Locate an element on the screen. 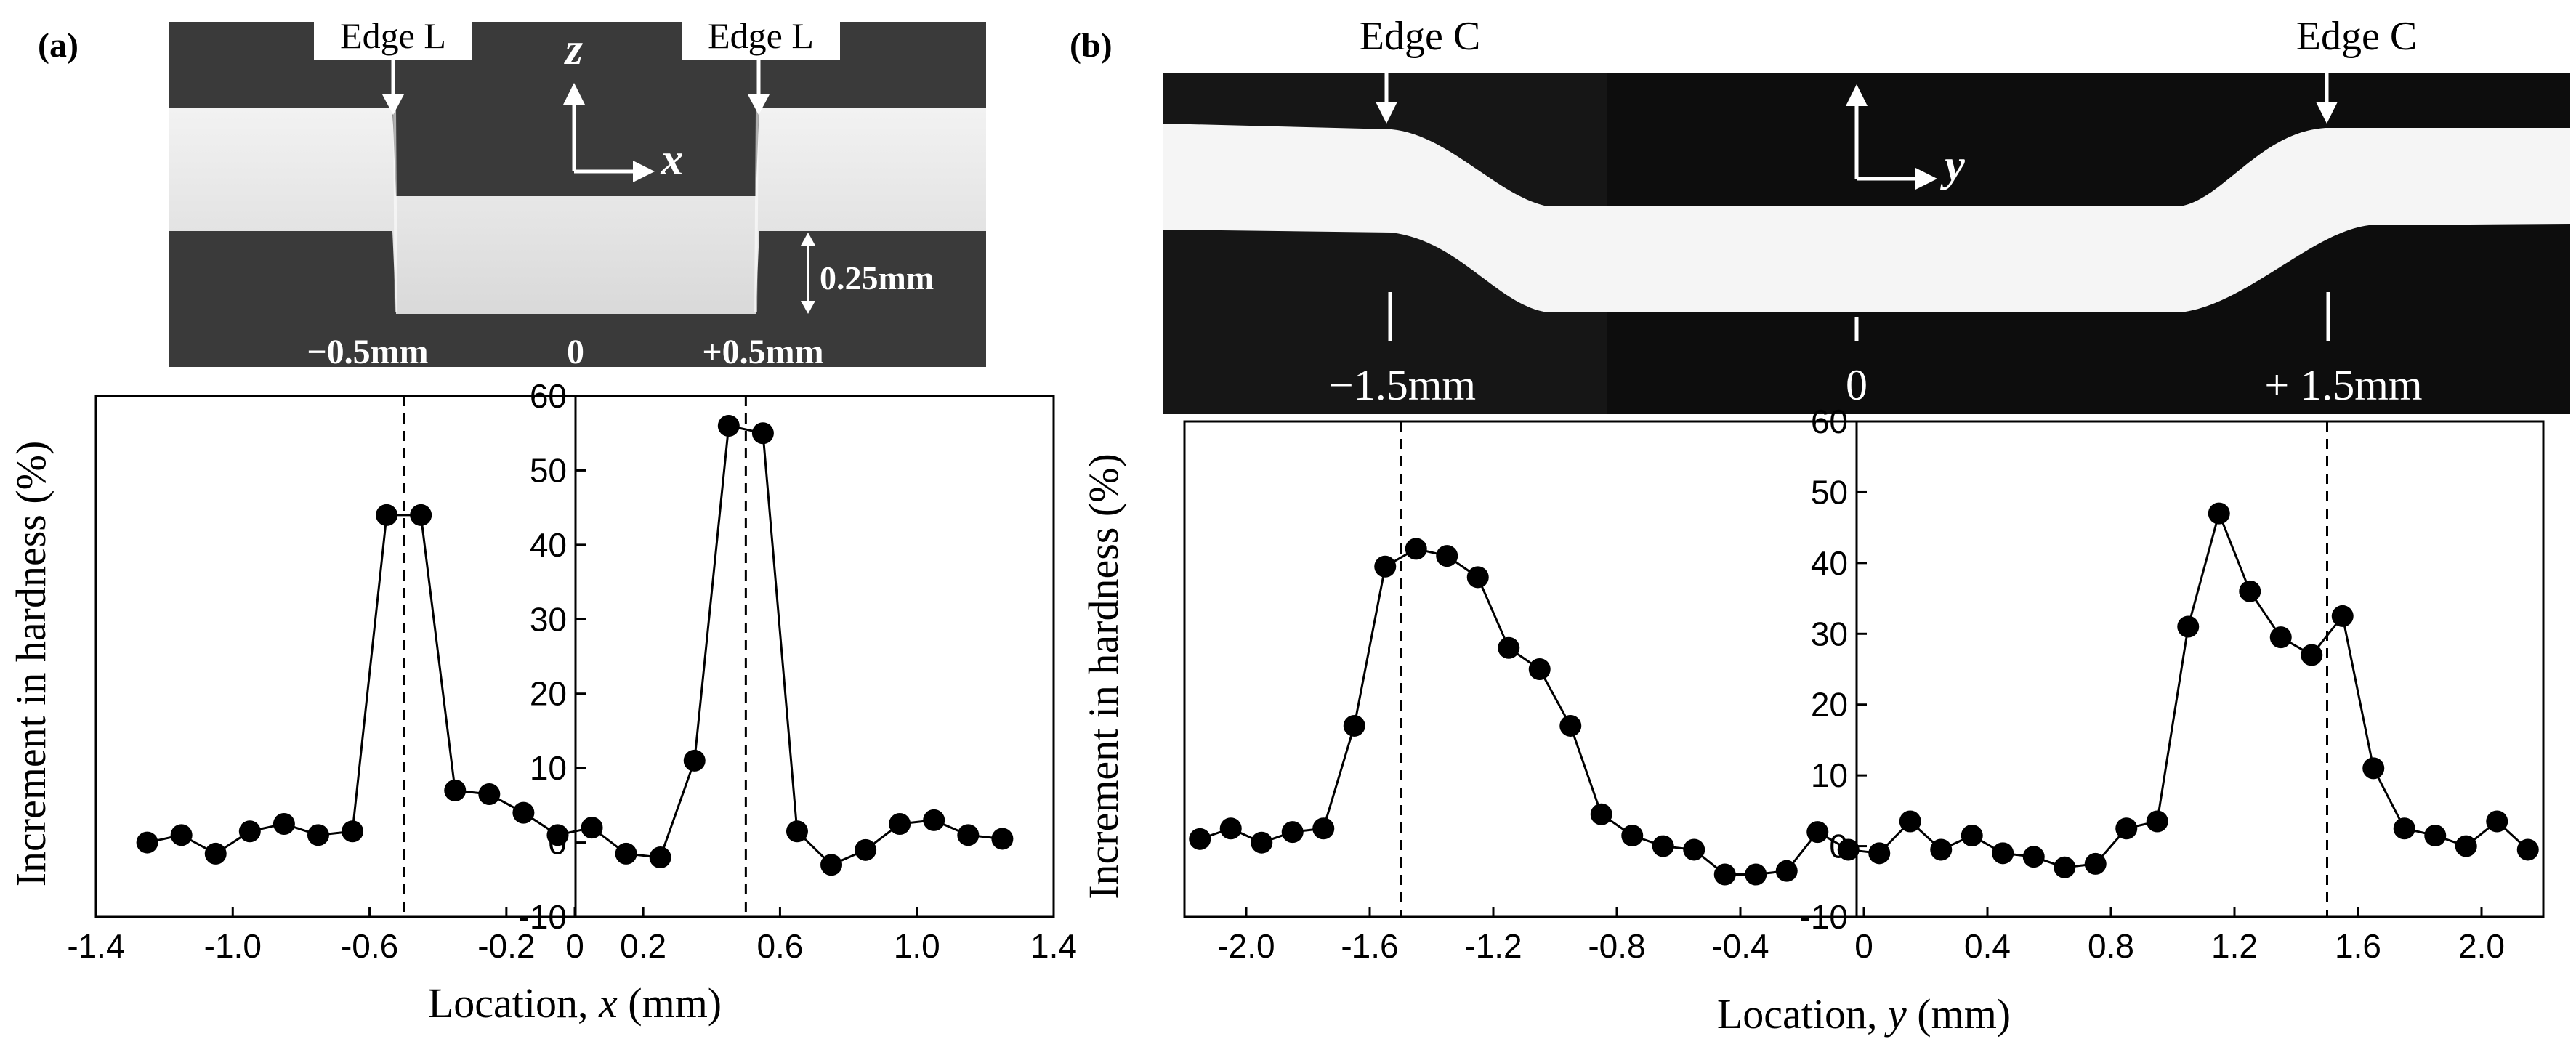 This screenshot has height=1047, width=2576. chart-a-xtick-label: 0.6 is located at coordinates (780, 946).